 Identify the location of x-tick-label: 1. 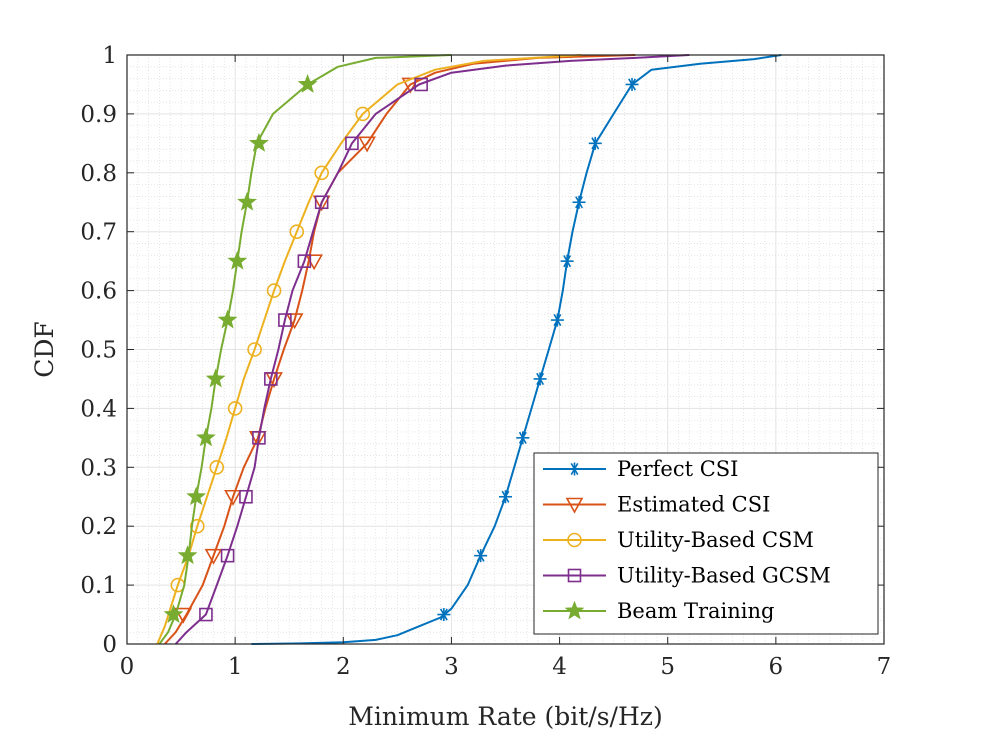
(235, 667).